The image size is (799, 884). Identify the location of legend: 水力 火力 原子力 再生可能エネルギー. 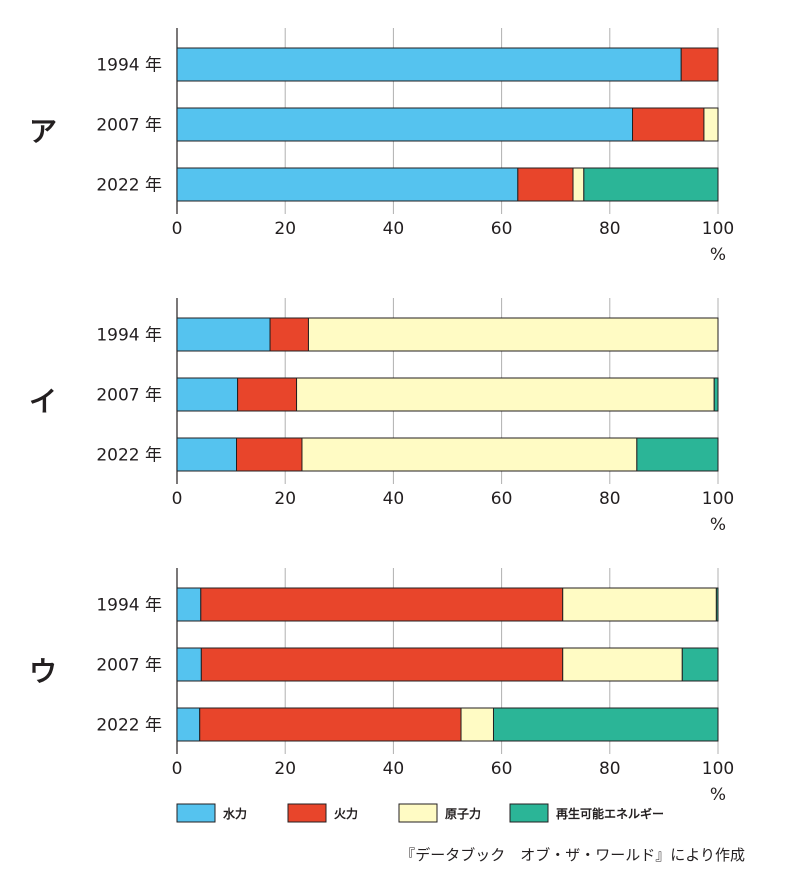
(420, 813).